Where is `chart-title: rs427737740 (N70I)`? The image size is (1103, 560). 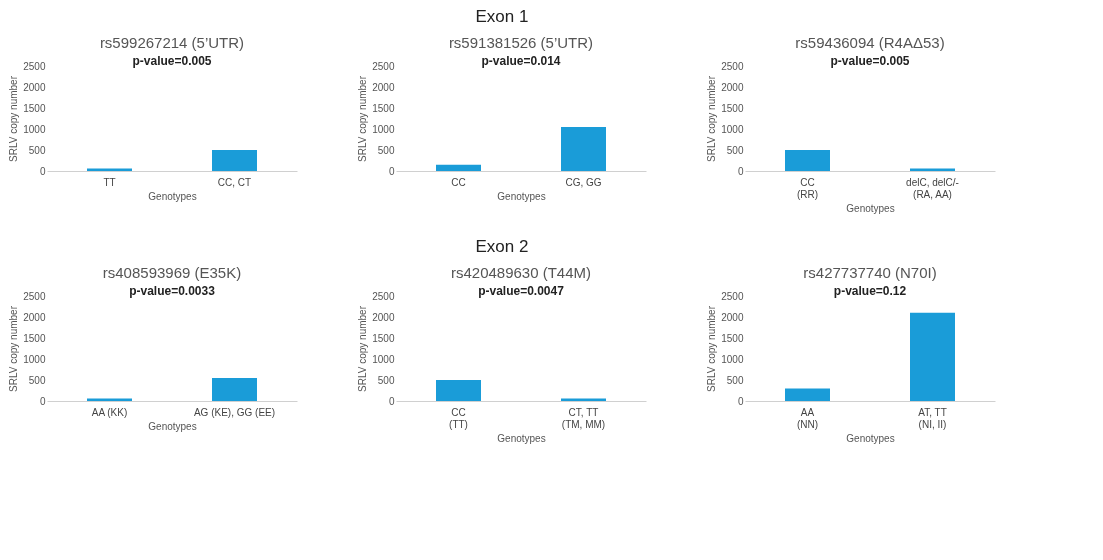
chart-title: rs427737740 (N70I) is located at coordinates (870, 272).